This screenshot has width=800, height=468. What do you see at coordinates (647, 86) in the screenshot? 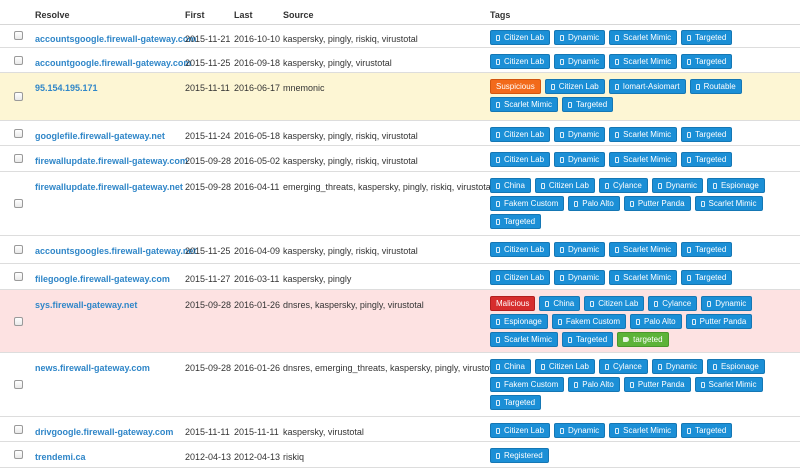
I see `tag-badge: Iomart-Asiomart` at bounding box center [647, 86].